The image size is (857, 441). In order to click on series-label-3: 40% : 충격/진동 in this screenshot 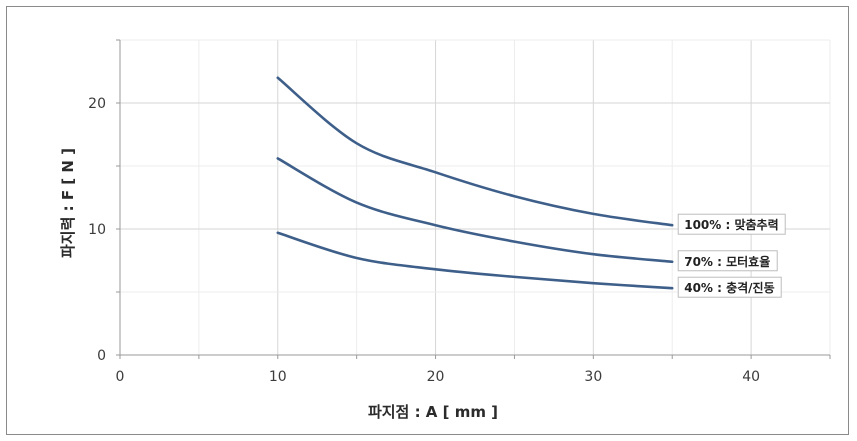, I will do `click(729, 287)`.